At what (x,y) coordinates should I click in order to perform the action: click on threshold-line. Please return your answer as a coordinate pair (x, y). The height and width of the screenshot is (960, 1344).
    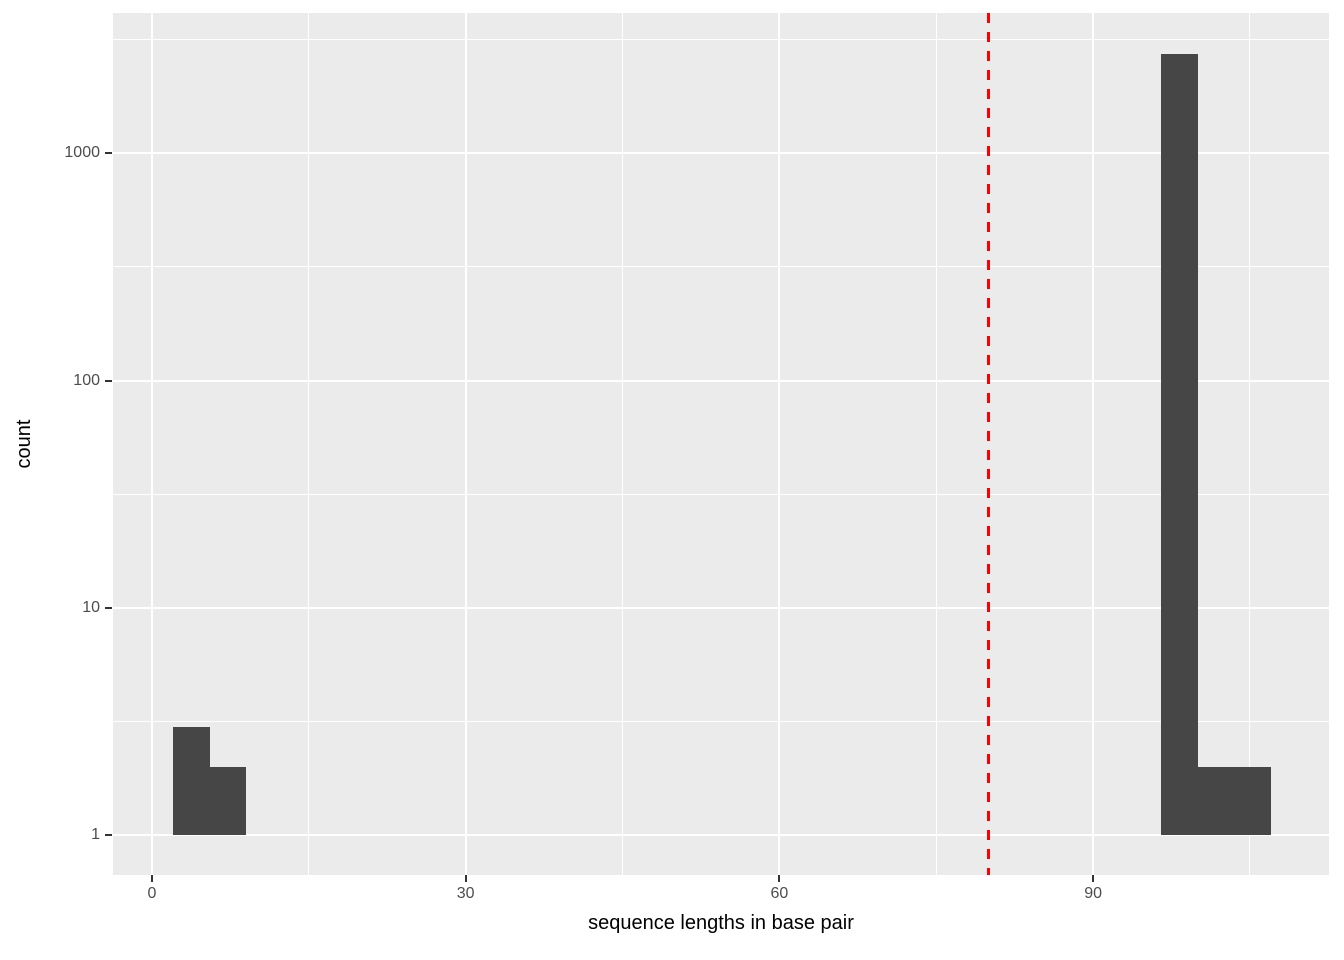
    Looking at the image, I should click on (989, 444).